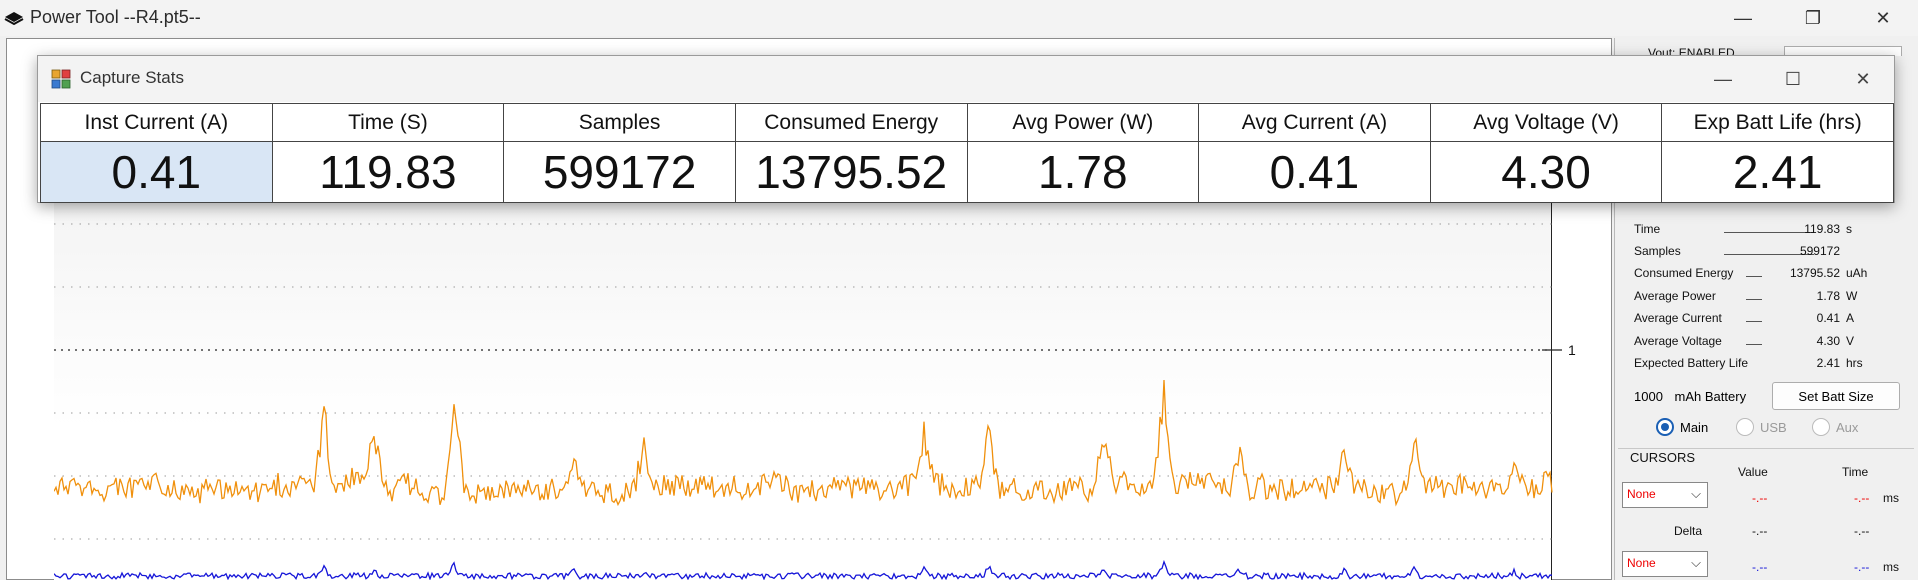 The image size is (1918, 580). What do you see at coordinates (1641, 563) in the screenshot?
I see `cursor2-select-value: None` at bounding box center [1641, 563].